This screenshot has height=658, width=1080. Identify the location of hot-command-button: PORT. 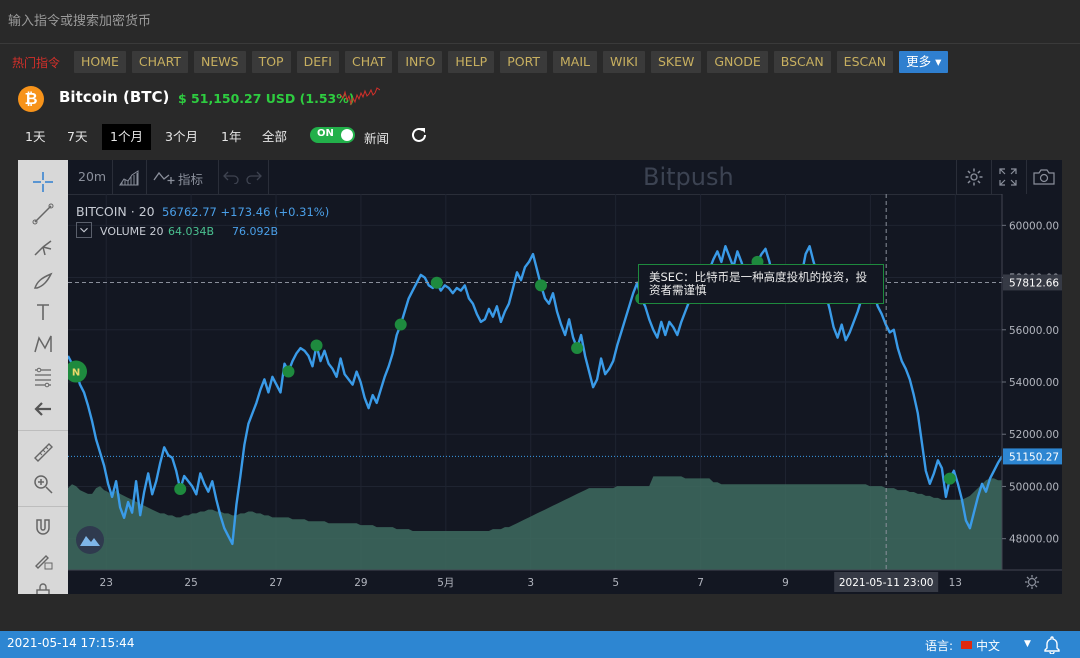
(524, 62).